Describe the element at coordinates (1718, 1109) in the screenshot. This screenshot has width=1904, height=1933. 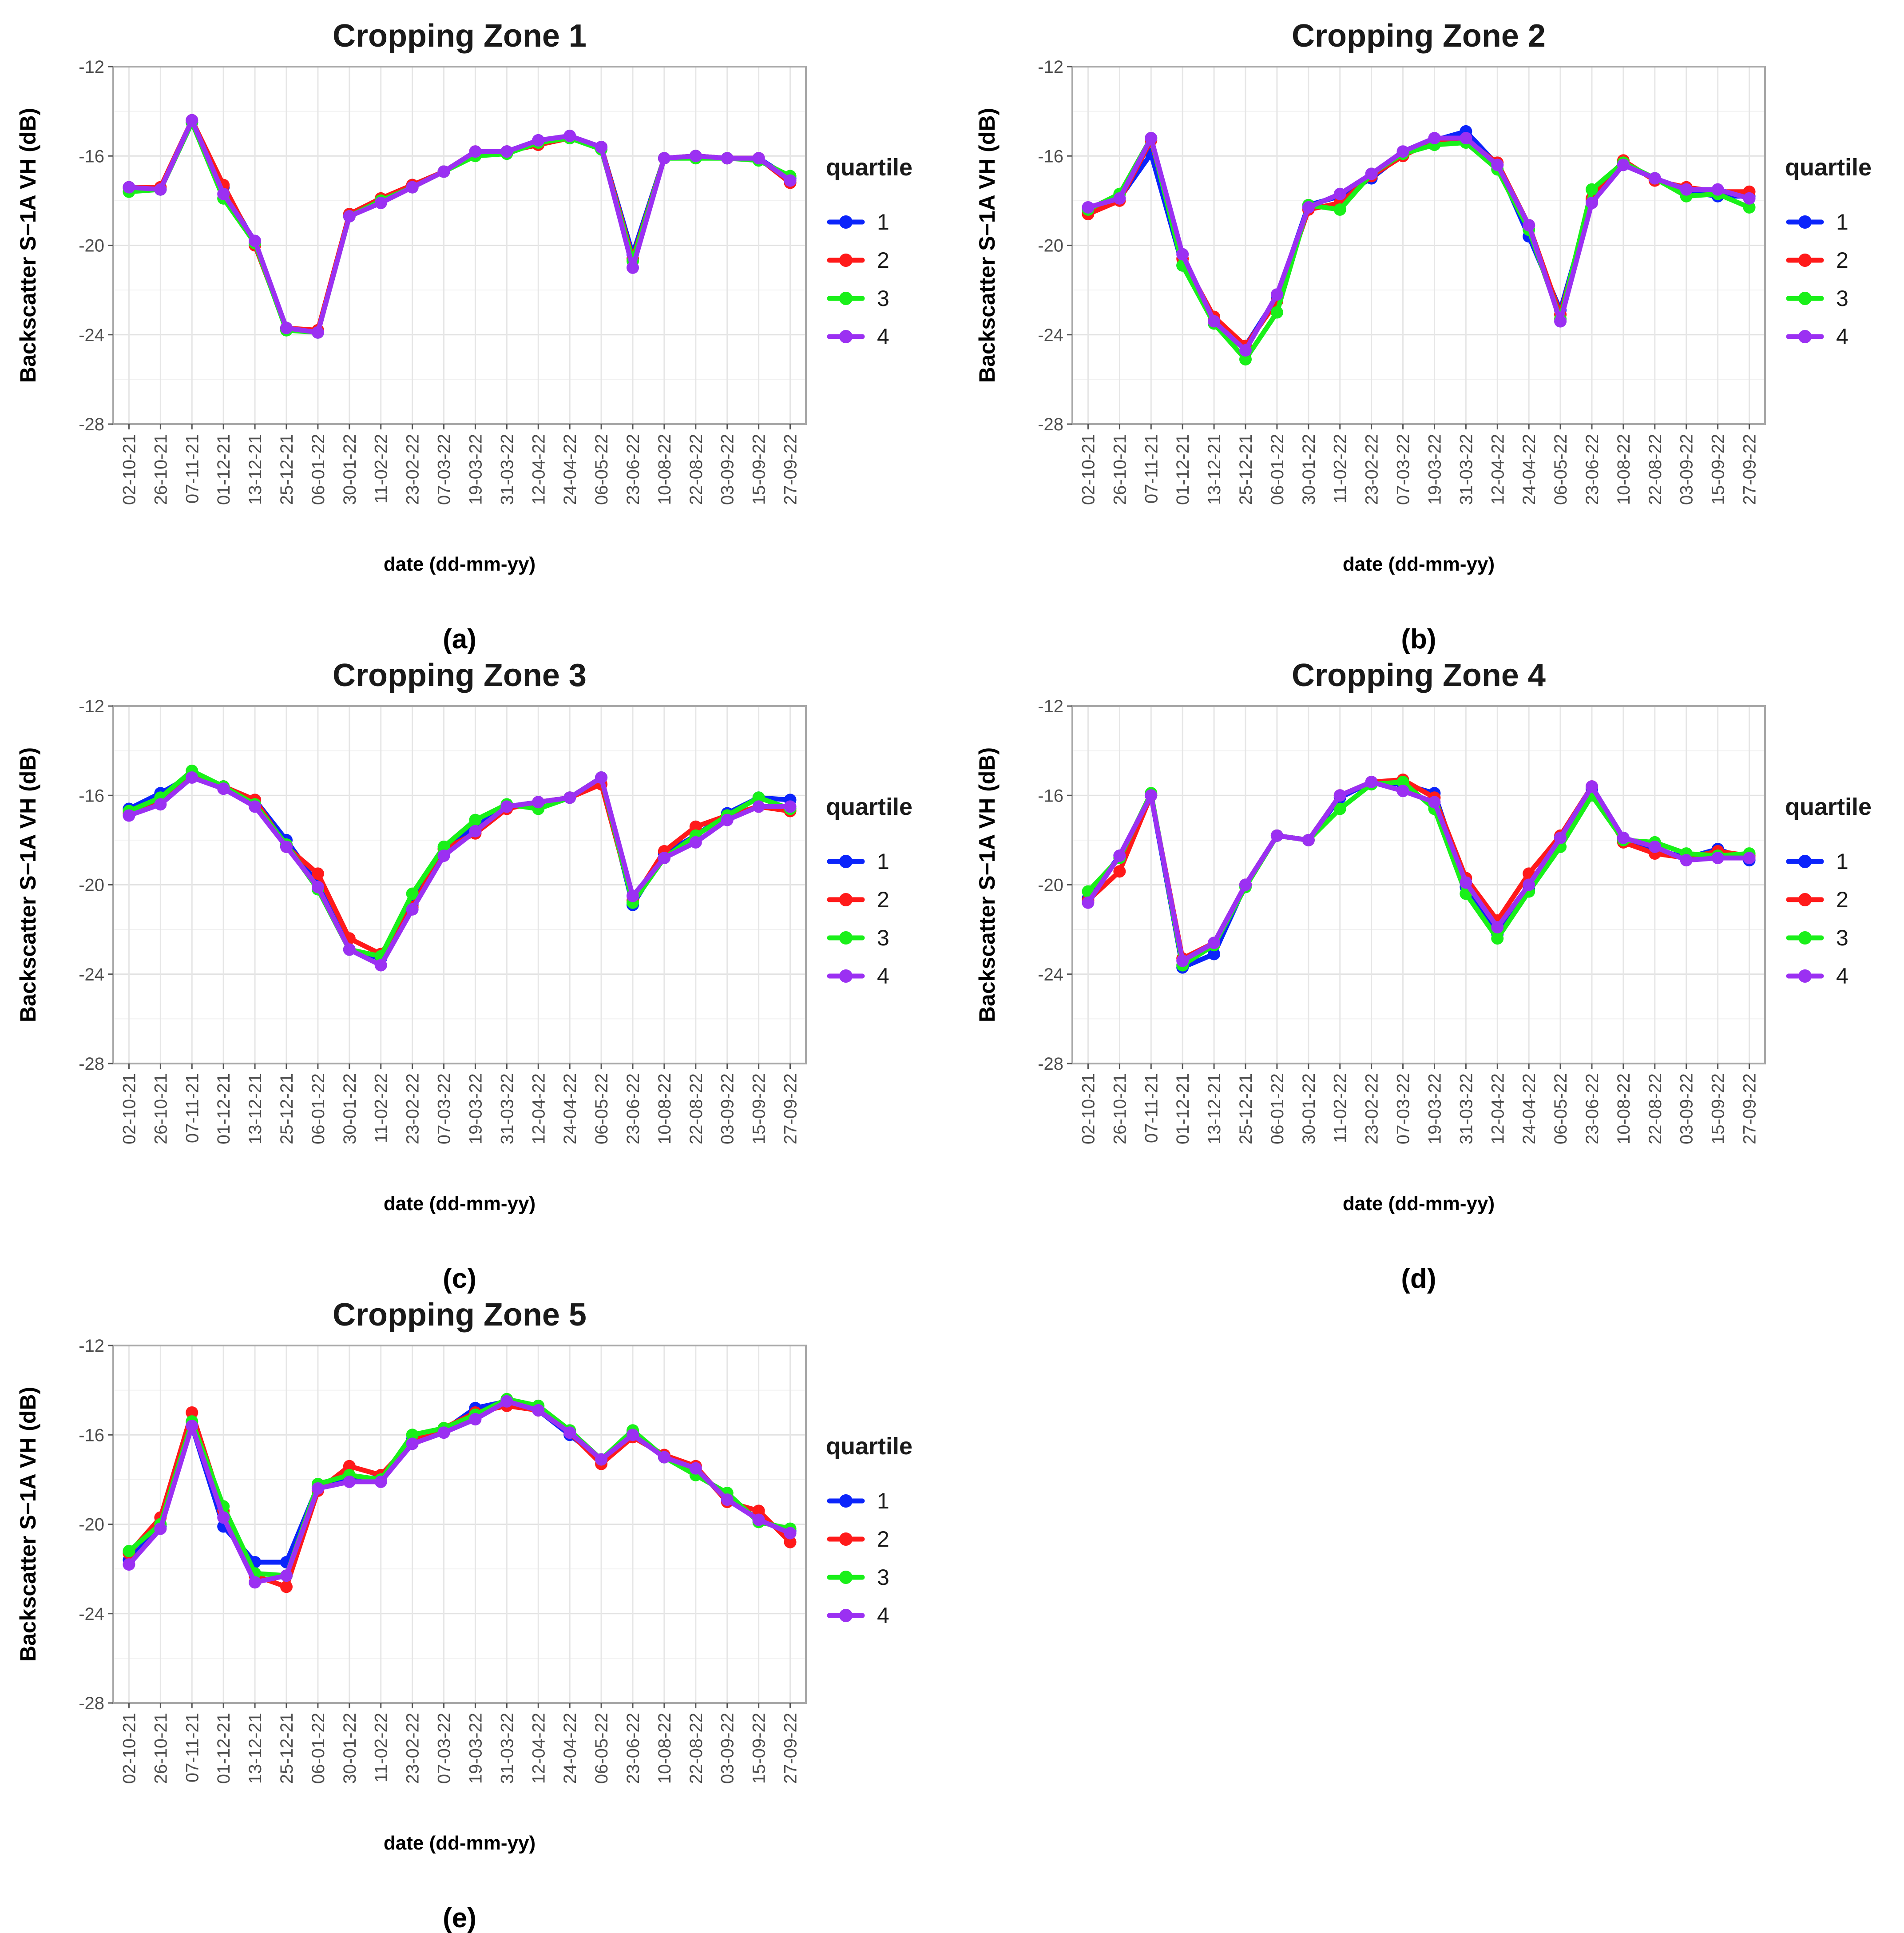
I see `x-tick-label: 15-09-22` at that location.